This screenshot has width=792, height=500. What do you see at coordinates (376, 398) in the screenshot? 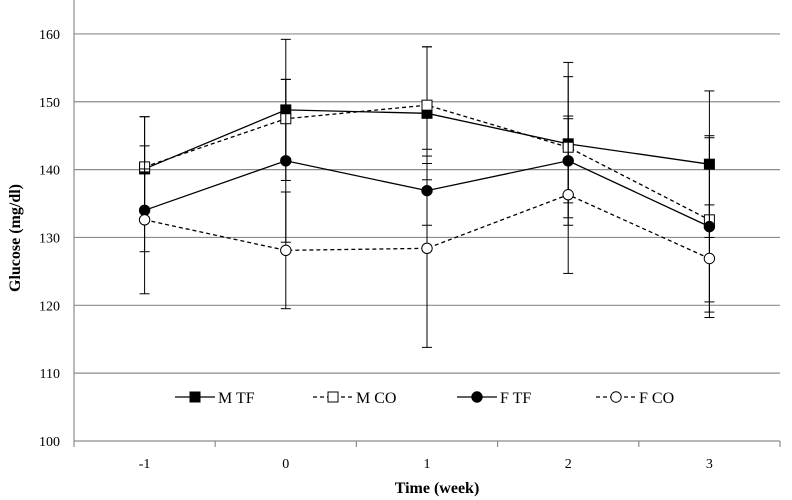
I see `legend-label: M CO` at bounding box center [376, 398].